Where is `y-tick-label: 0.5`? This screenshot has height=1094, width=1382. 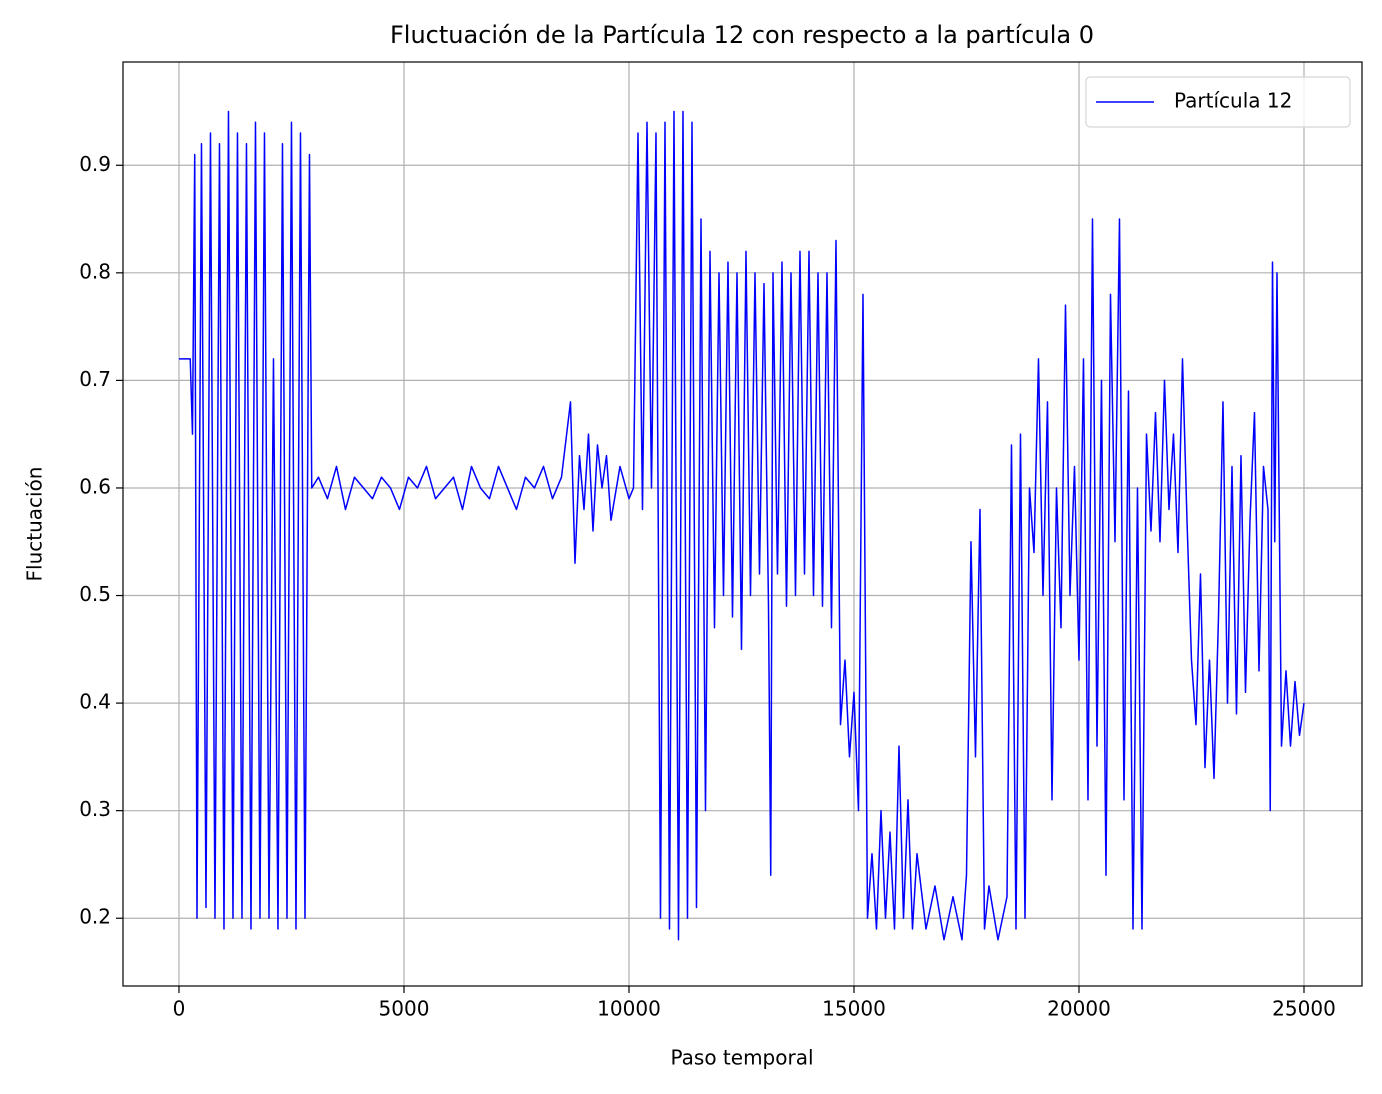
y-tick-label: 0.5 is located at coordinates (95, 594).